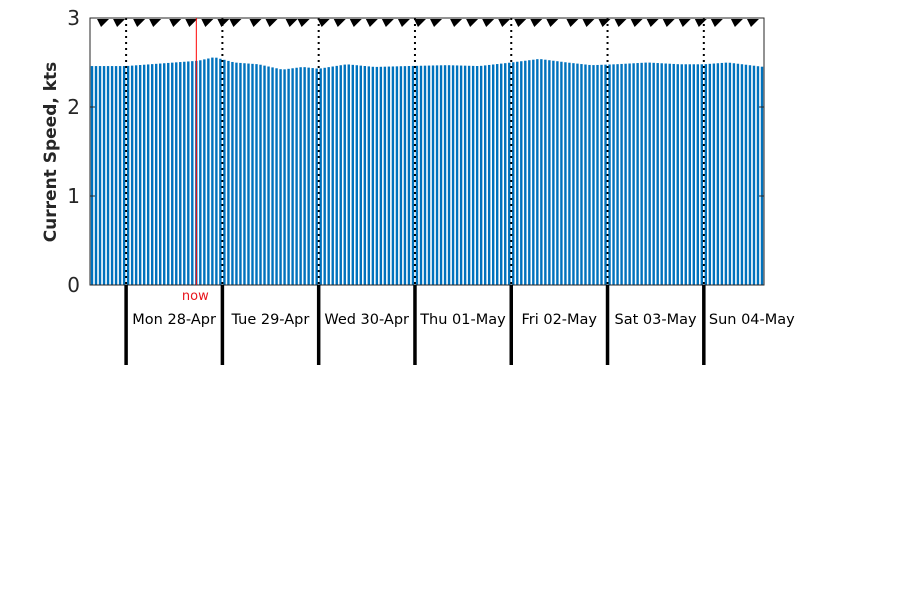  I want to click on y-tick-label: 3, so click(73, 18).